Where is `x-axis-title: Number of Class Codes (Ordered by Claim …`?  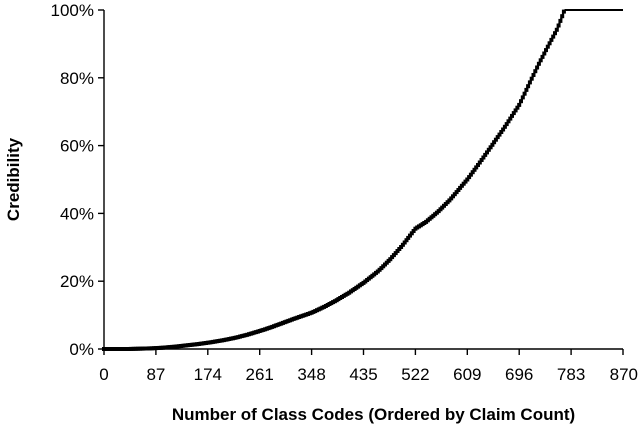
x-axis-title: Number of Class Codes (Ordered by Claim … is located at coordinates (373, 414).